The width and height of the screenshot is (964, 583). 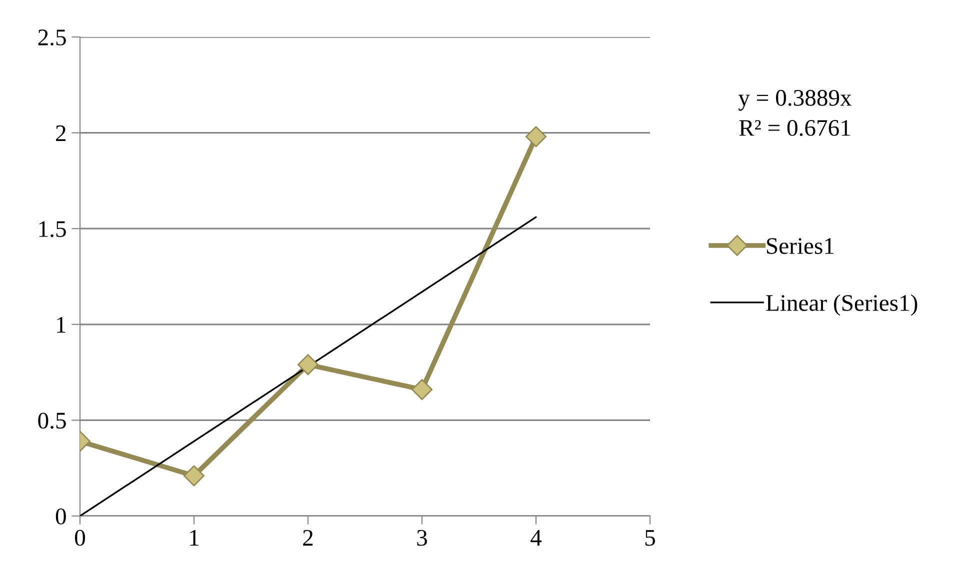 What do you see at coordinates (422, 538) in the screenshot?
I see `x-tick-label: 3` at bounding box center [422, 538].